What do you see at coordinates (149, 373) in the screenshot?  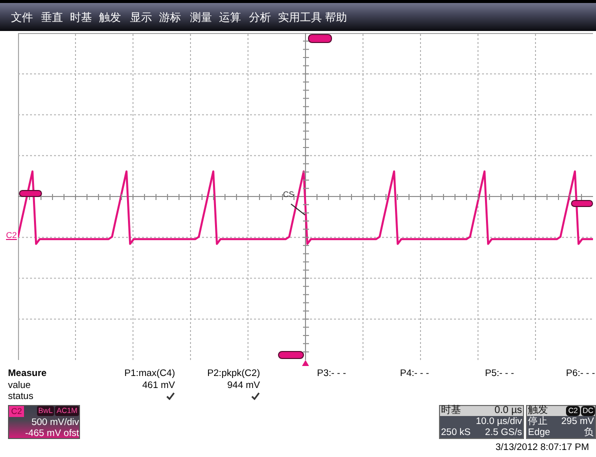 I see `text: P1:max(C4)` at bounding box center [149, 373].